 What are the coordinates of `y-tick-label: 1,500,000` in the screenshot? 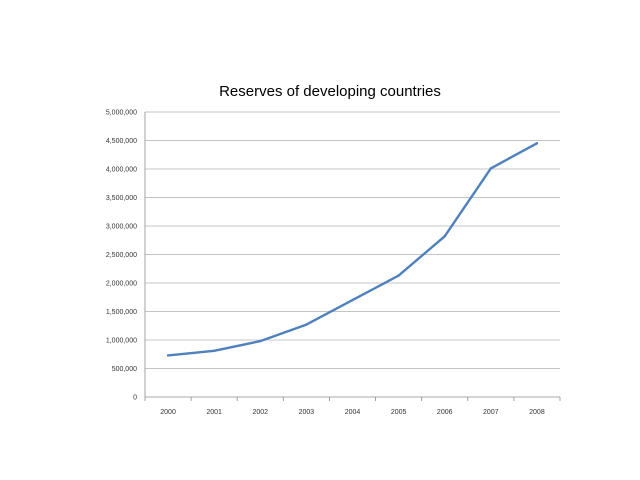 It's located at (121, 312).